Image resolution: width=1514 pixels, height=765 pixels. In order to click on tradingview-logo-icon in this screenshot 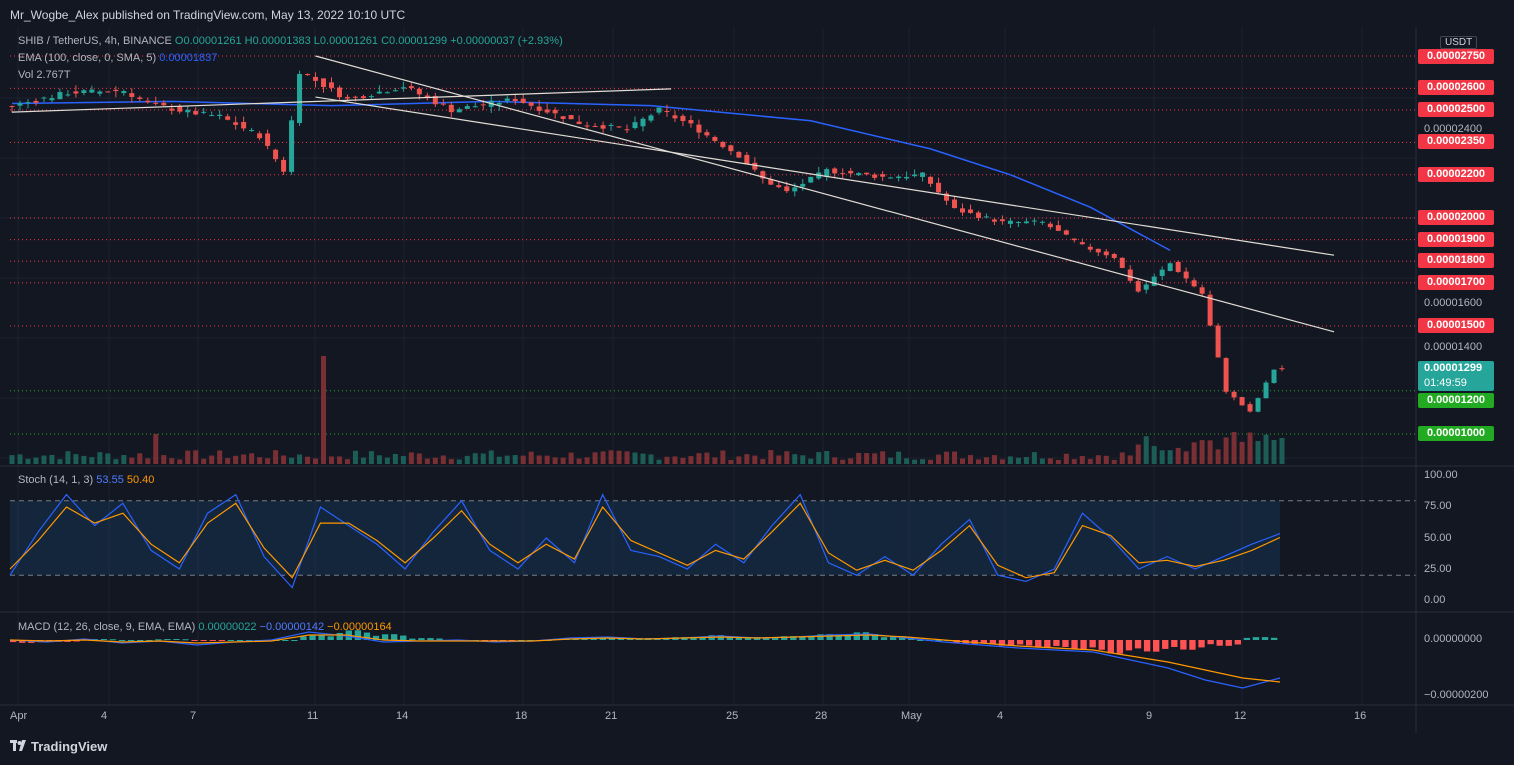, I will do `click(18, 745)`.